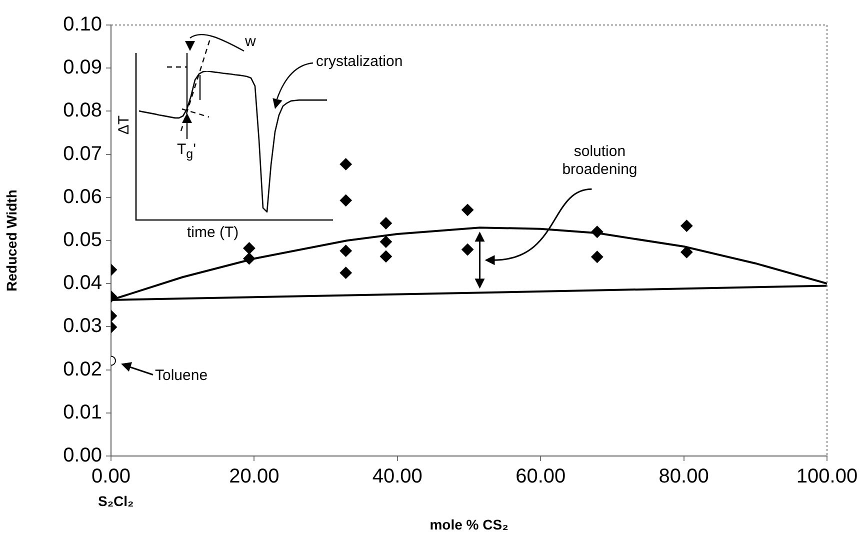  What do you see at coordinates (82, 326) in the screenshot?
I see `y-tick-label: 0.03` at bounding box center [82, 326].